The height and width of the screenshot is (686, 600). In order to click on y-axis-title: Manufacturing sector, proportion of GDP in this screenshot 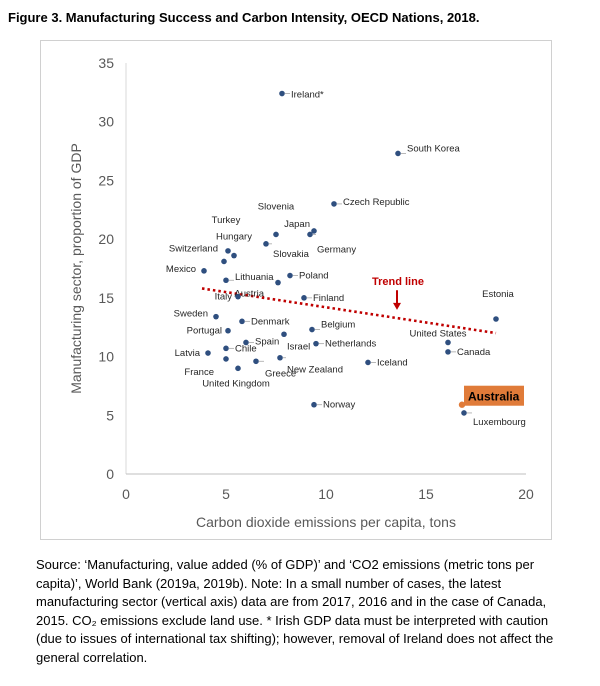, I will do `click(76, 268)`.